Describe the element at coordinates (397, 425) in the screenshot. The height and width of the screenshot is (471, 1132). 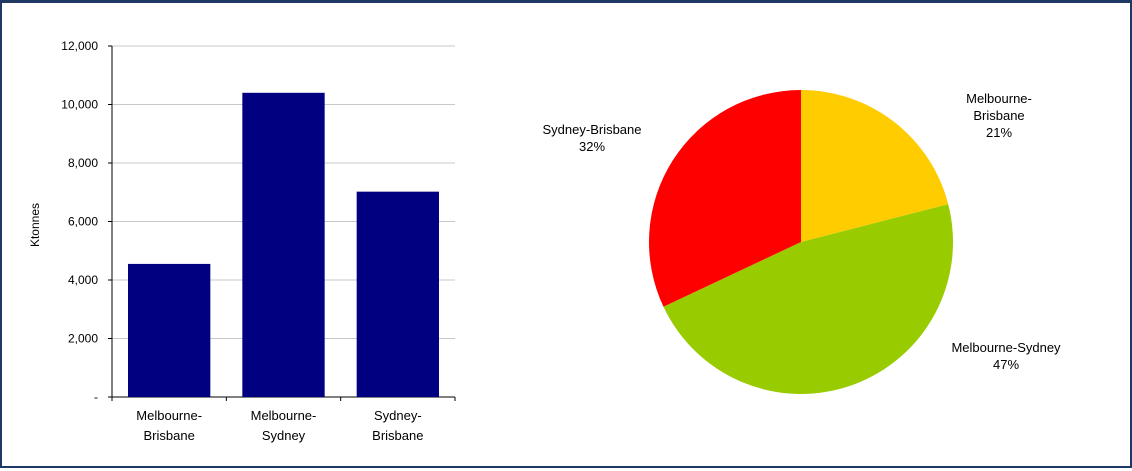
I see `x-tick-label: Sydney-Brisbane` at that location.